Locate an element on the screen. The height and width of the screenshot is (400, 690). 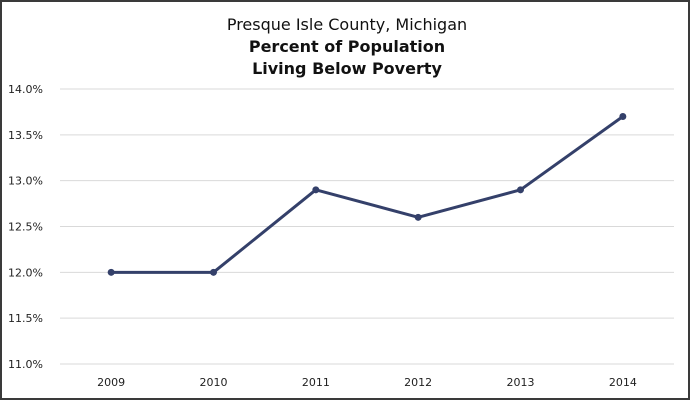
y-tick-label: 13.5% is located at coordinates (25, 135).